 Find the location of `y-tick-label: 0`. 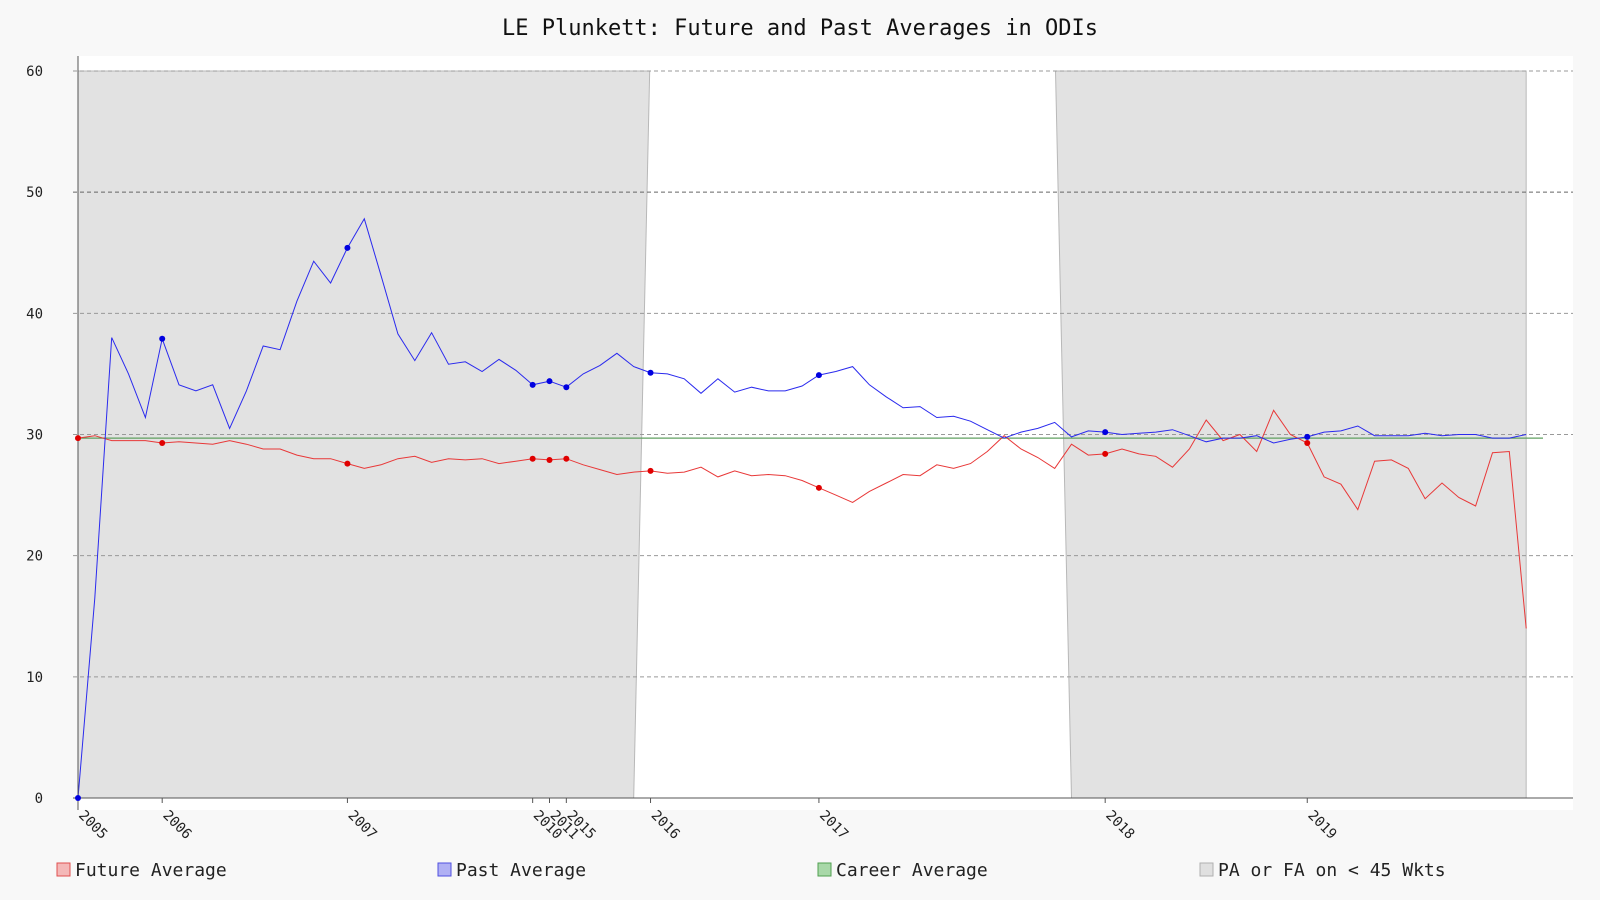

y-tick-label: 0 is located at coordinates (39, 799).